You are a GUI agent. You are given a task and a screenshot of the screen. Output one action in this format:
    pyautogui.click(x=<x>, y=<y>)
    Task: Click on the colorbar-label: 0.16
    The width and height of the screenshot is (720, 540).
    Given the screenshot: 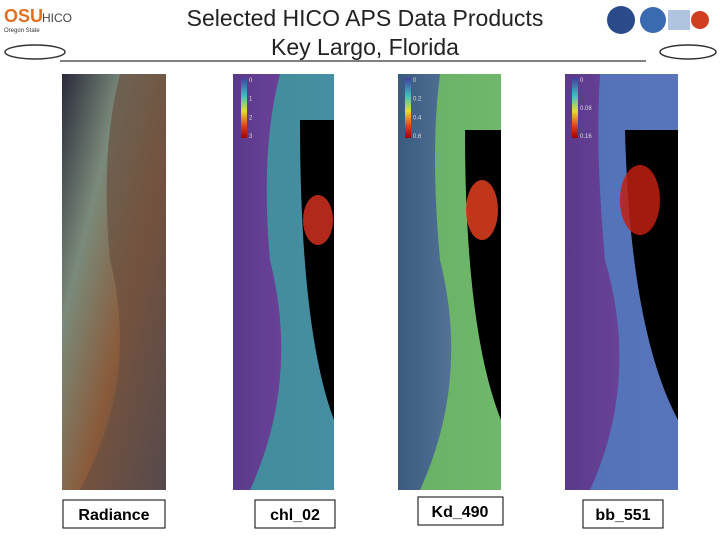 What is the action you would take?
    pyautogui.click(x=586, y=137)
    